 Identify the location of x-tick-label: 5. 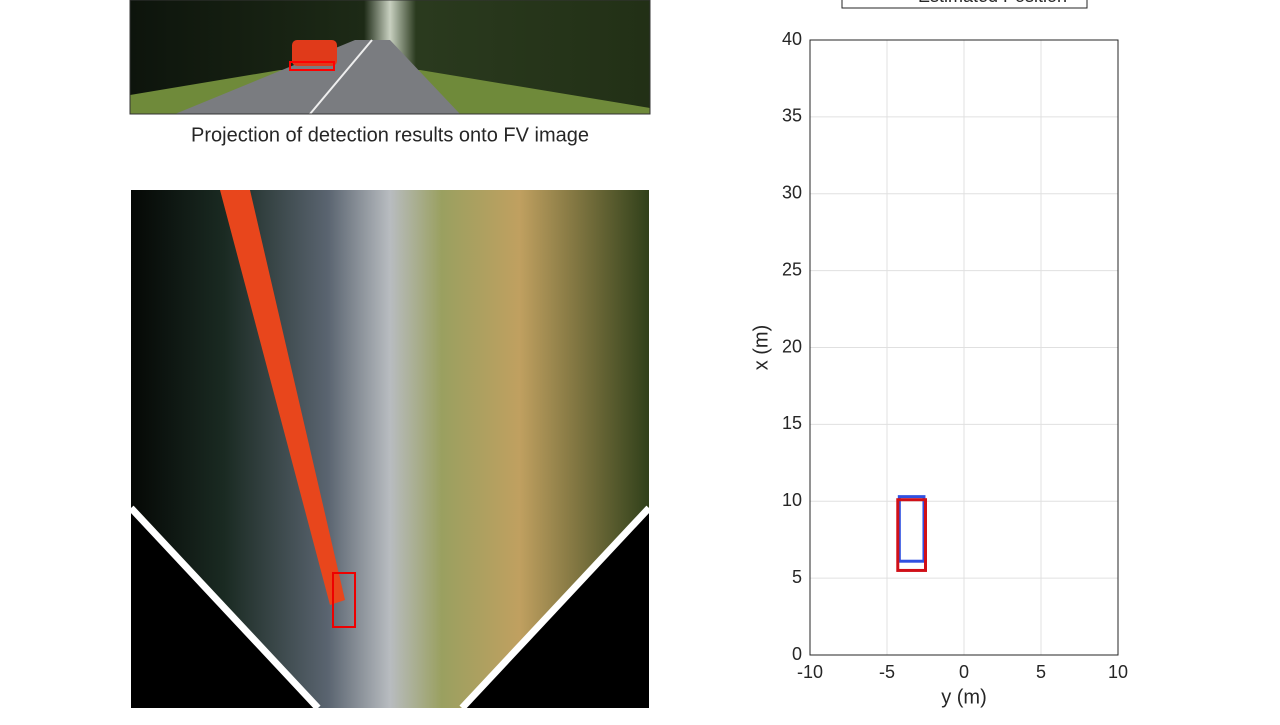
(1041, 672).